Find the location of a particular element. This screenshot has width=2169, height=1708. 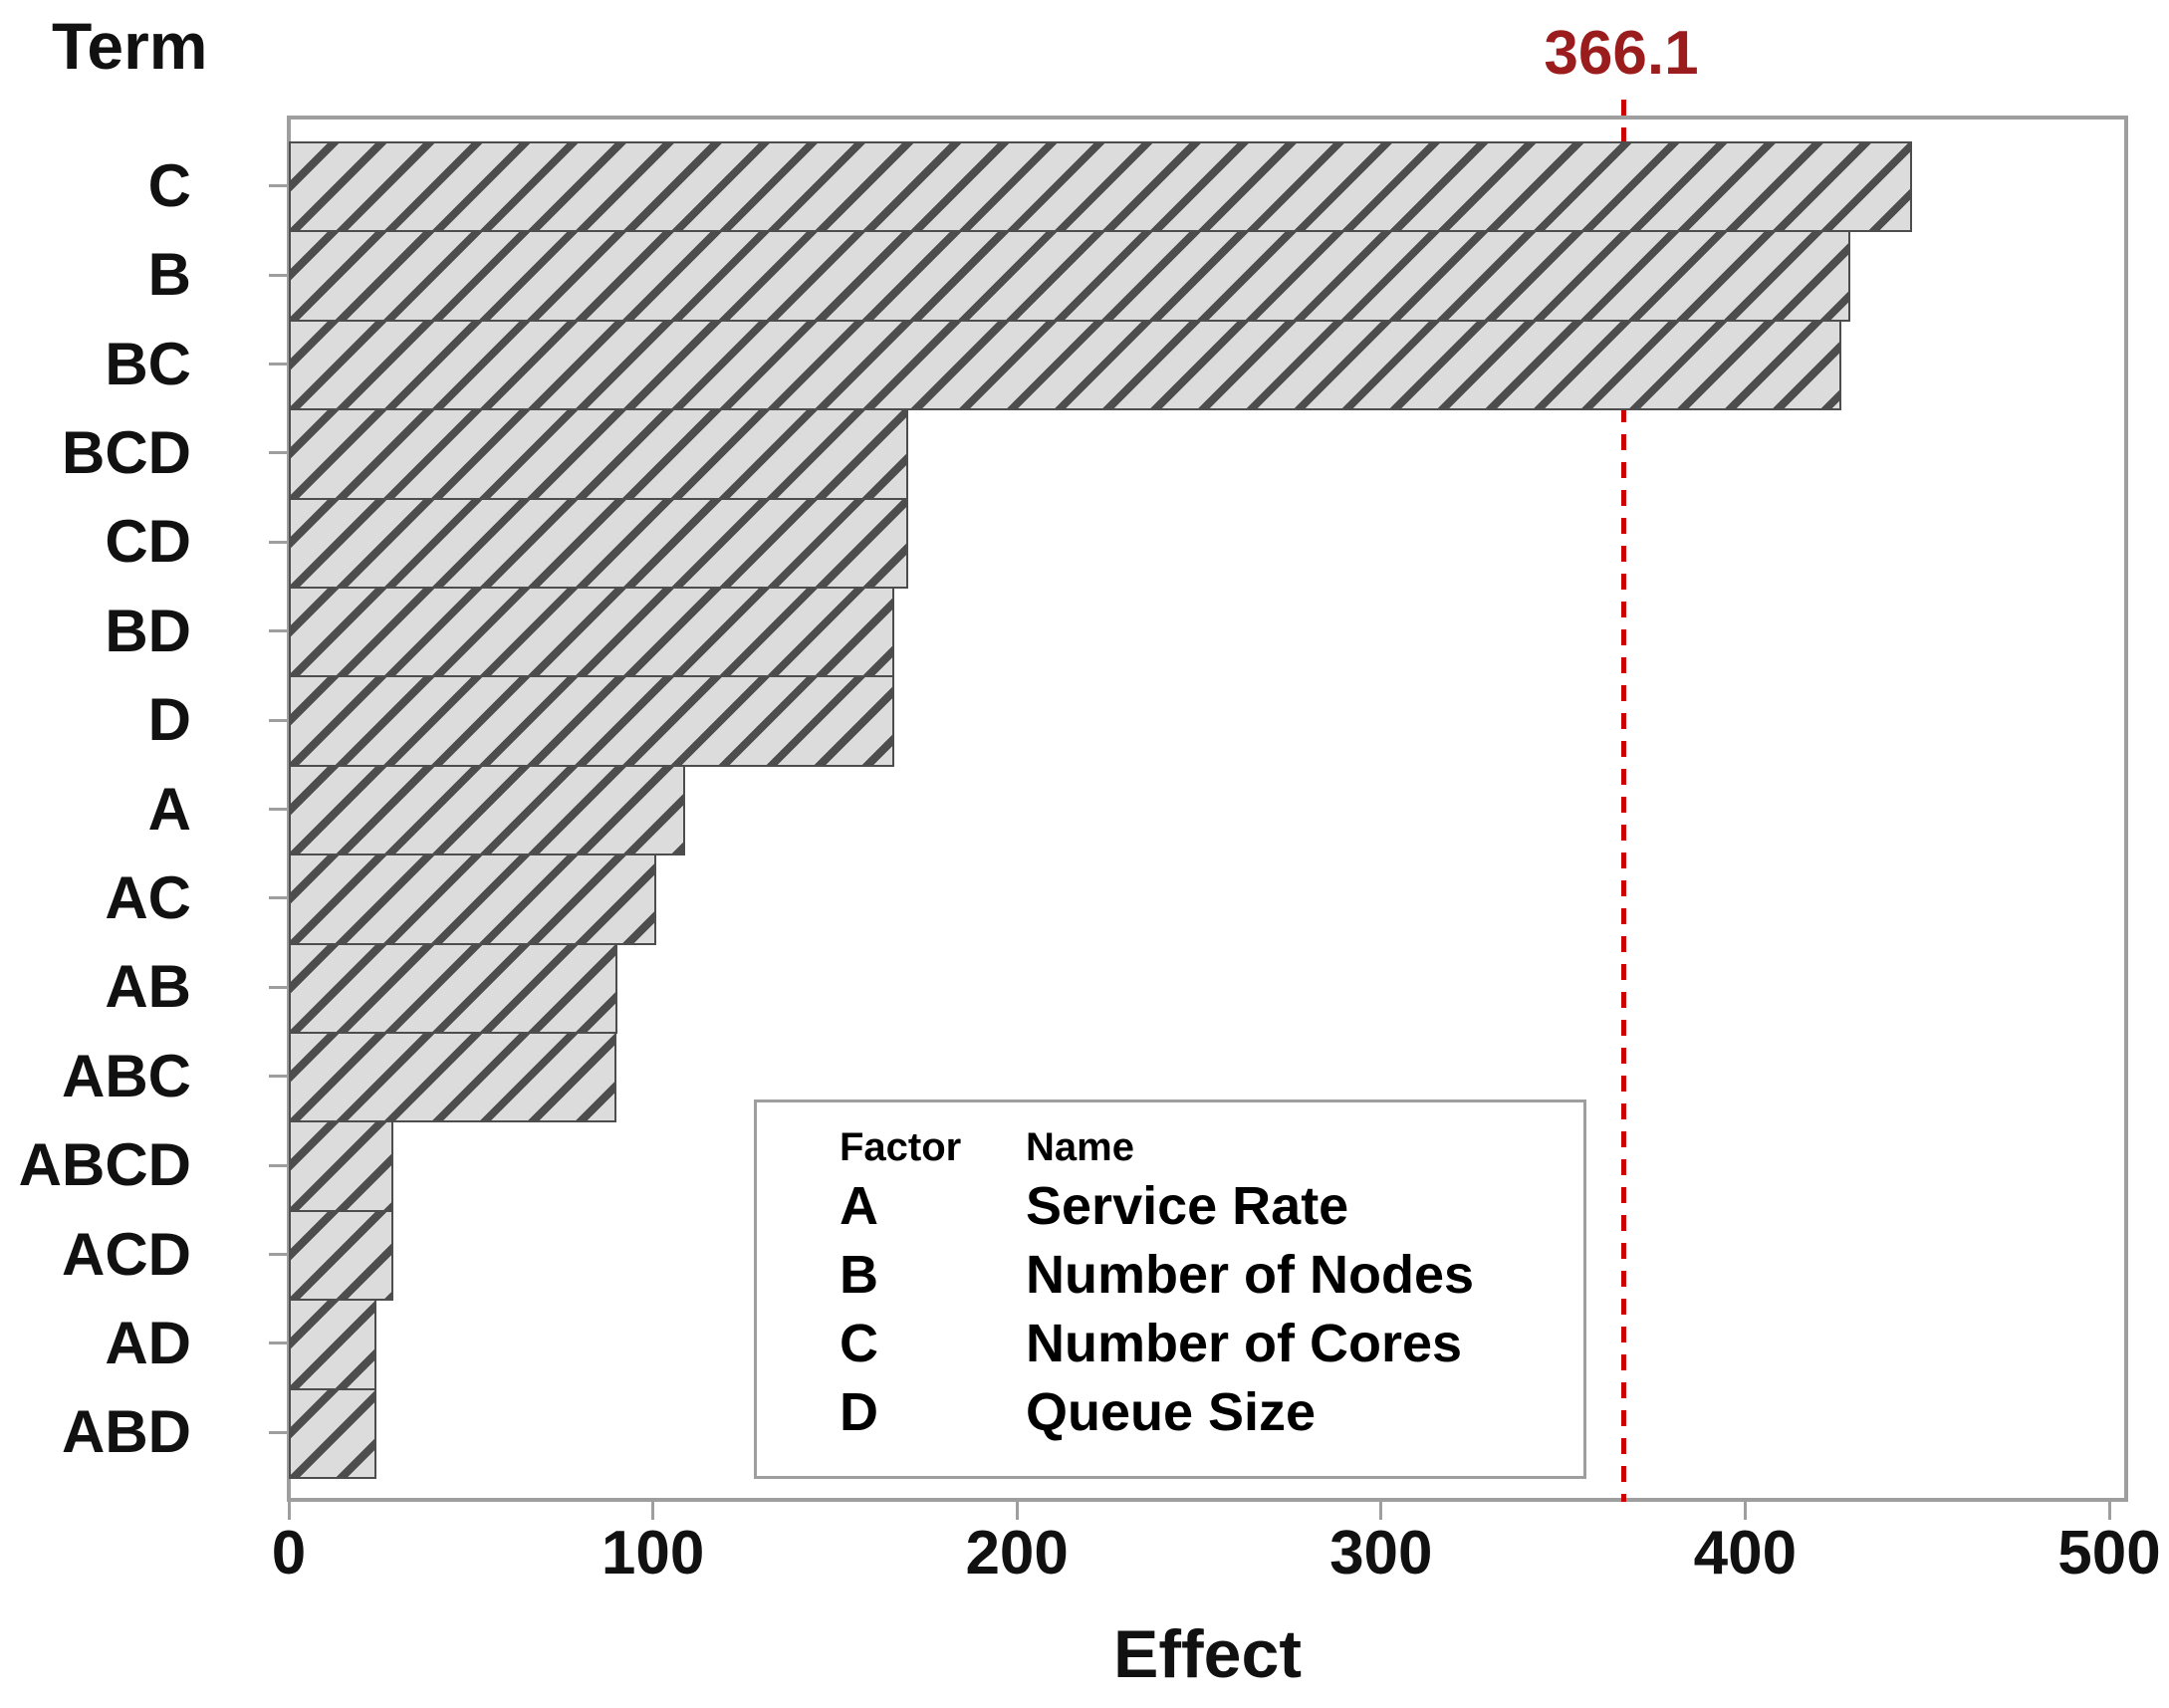

y-label-ac: AC is located at coordinates (148, 897).